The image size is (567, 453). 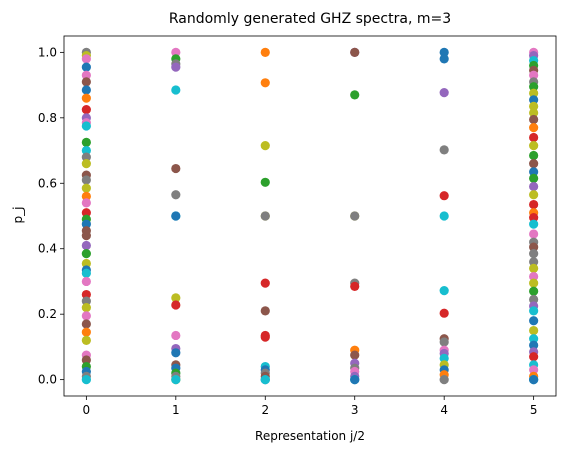 I want to click on y-tick-label: 0.8, so click(x=47, y=118).